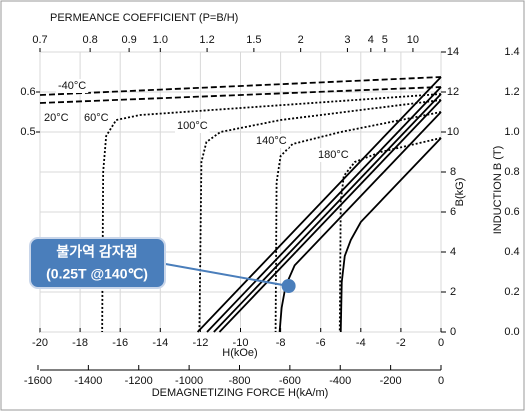  Describe the element at coordinates (511, 172) in the screenshot. I see `y2-tick-label: 0.8` at that location.